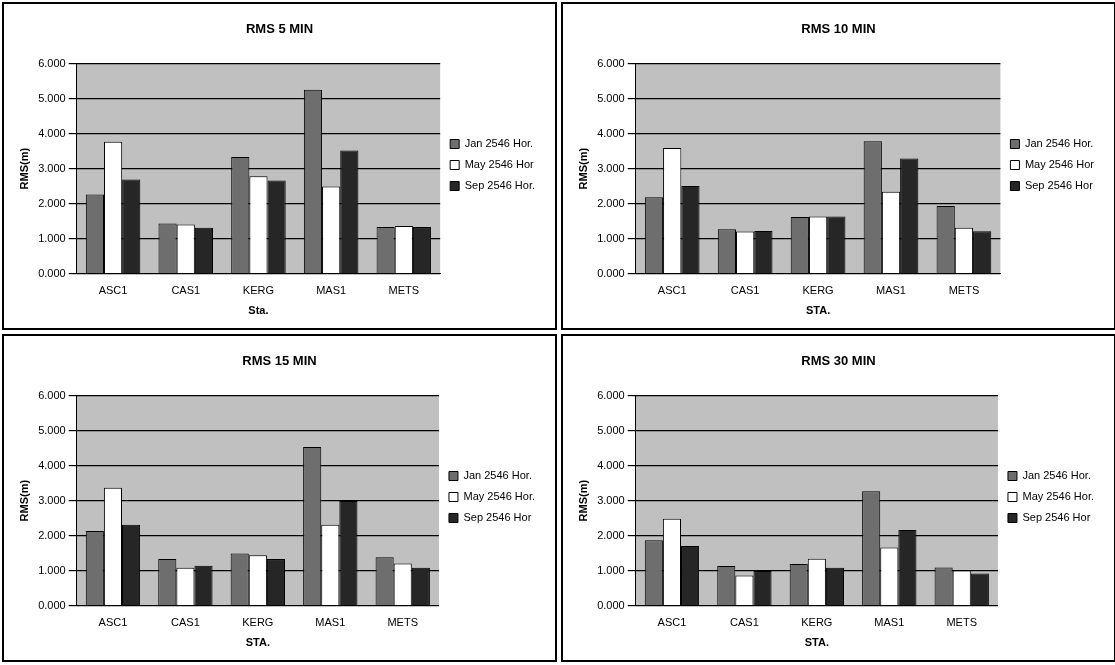 This screenshot has height=665, width=1115. Describe the element at coordinates (258, 310) in the screenshot. I see `x-axis-title: Sta.` at that location.